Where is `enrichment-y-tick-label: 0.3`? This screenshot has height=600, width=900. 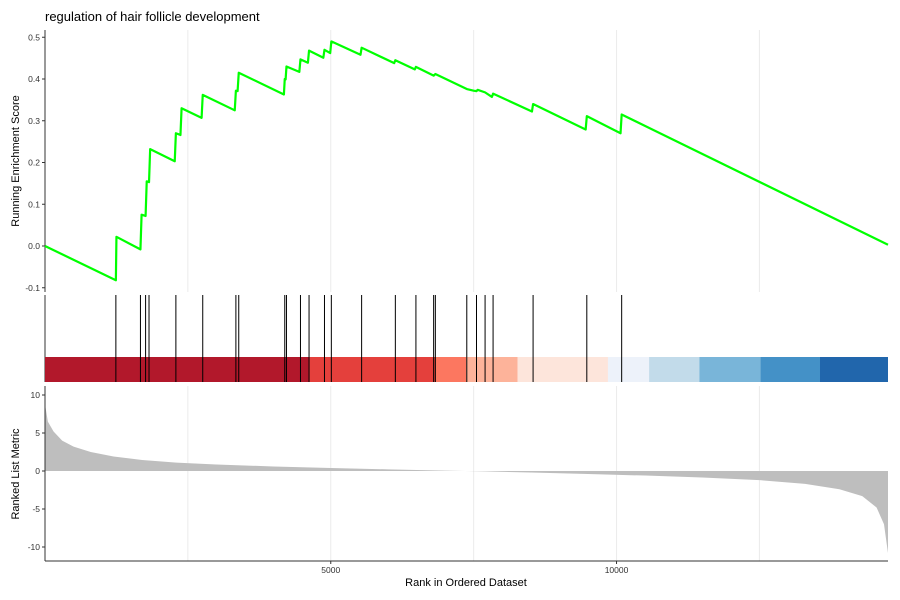 enrichment-y-tick-label: 0.3 is located at coordinates (34, 121).